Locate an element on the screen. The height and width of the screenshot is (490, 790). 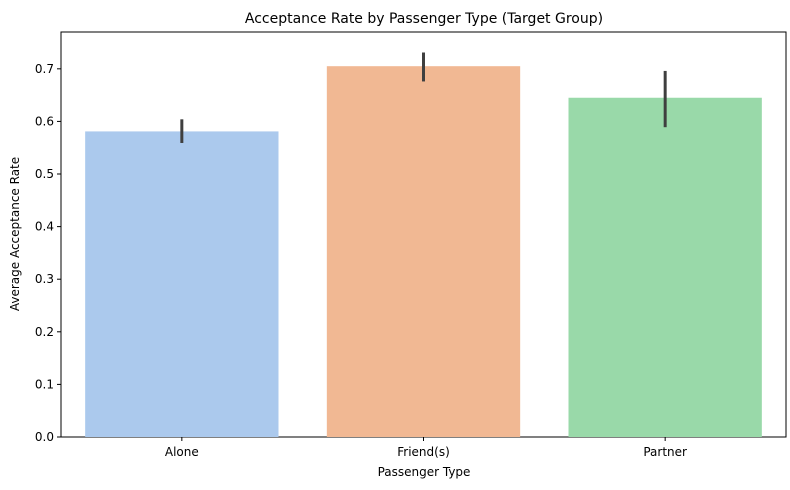
y-tick-label: 0.7 is located at coordinates (44, 69).